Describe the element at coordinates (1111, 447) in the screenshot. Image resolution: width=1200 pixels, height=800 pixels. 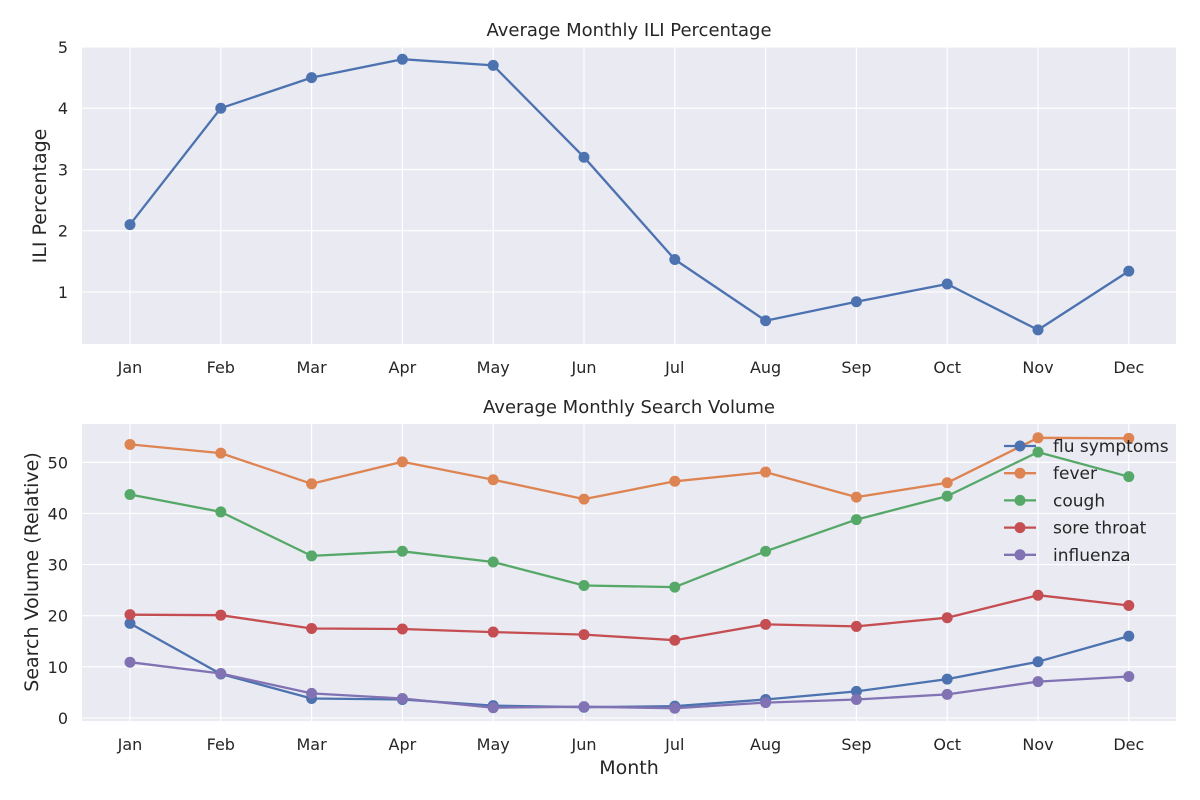
I see `legend-label: flu symptoms` at that location.